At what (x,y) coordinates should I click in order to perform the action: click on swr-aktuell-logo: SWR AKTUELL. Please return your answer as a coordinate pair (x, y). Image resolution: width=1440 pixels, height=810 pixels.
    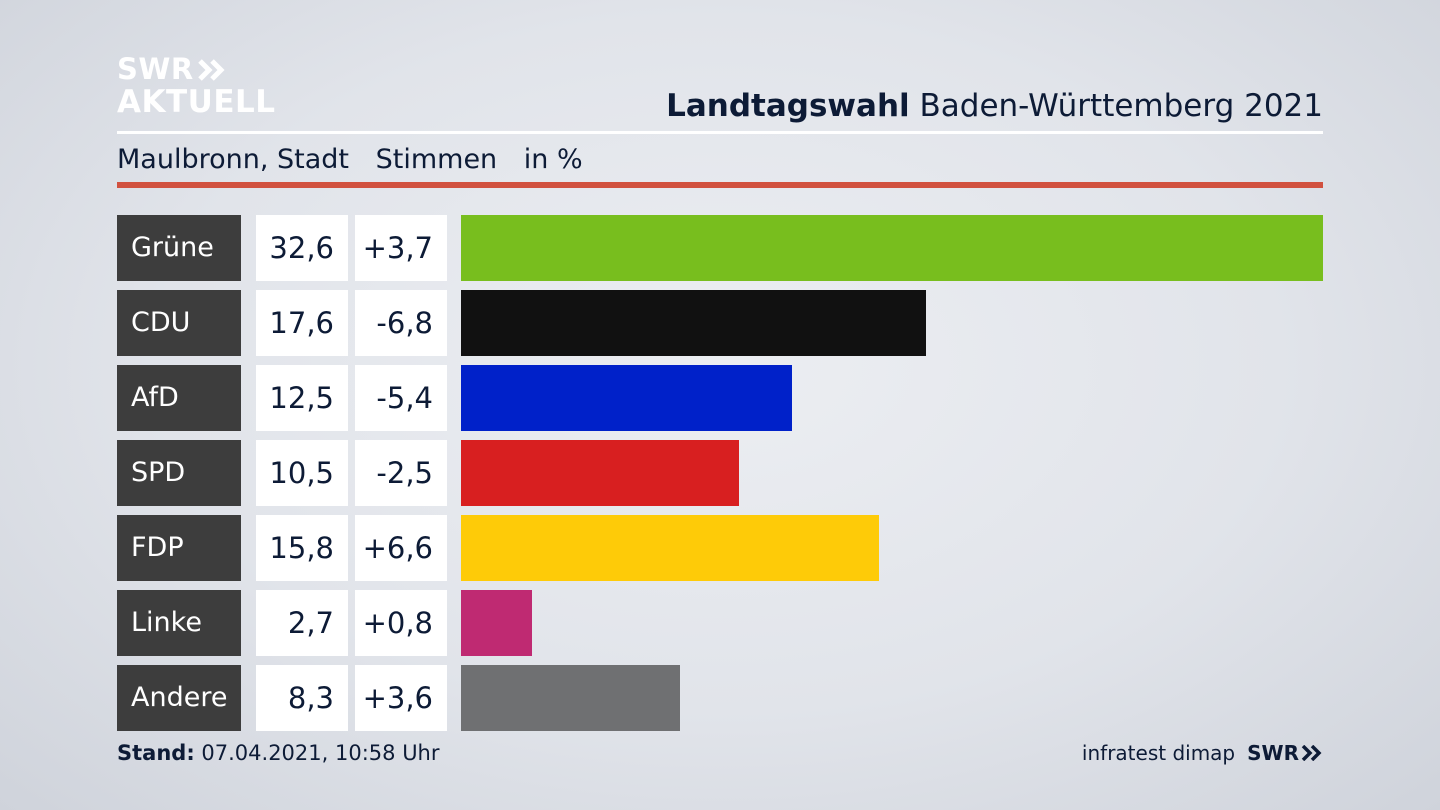
    Looking at the image, I should click on (196, 87).